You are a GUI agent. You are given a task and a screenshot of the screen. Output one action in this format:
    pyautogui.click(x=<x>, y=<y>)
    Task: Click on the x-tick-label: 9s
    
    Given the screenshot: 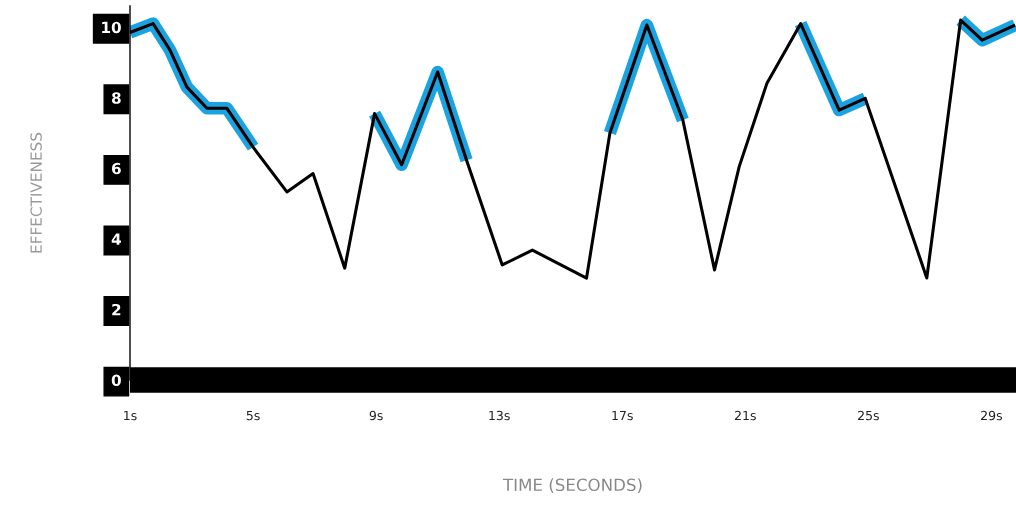 What is the action you would take?
    pyautogui.click(x=376, y=415)
    